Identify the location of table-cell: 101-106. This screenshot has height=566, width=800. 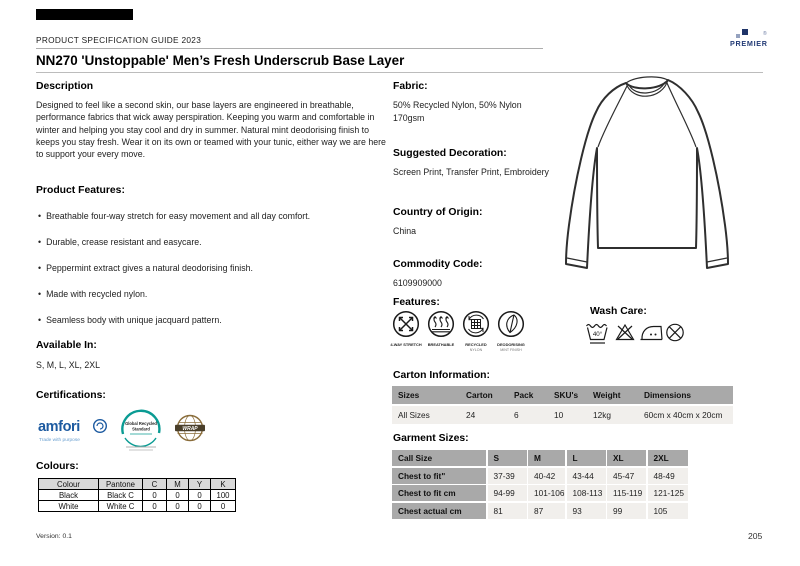
(546, 493).